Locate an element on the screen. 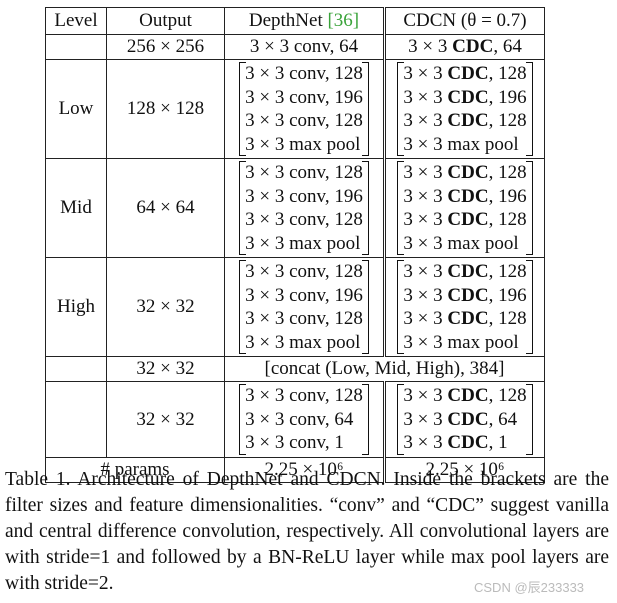 The width and height of the screenshot is (617, 603). concat-output: 32 × 32 is located at coordinates (165, 369).